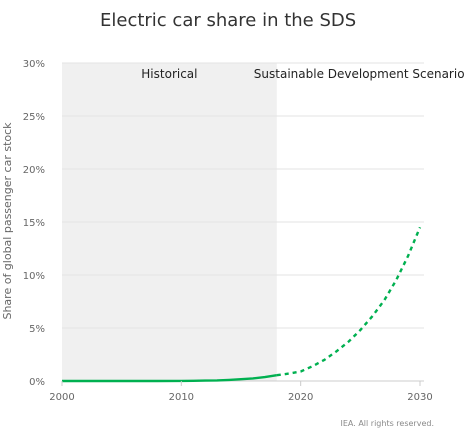 The height and width of the screenshot is (447, 472). Describe the element at coordinates (37, 382) in the screenshot. I see `y-tick-label: 0%` at that location.